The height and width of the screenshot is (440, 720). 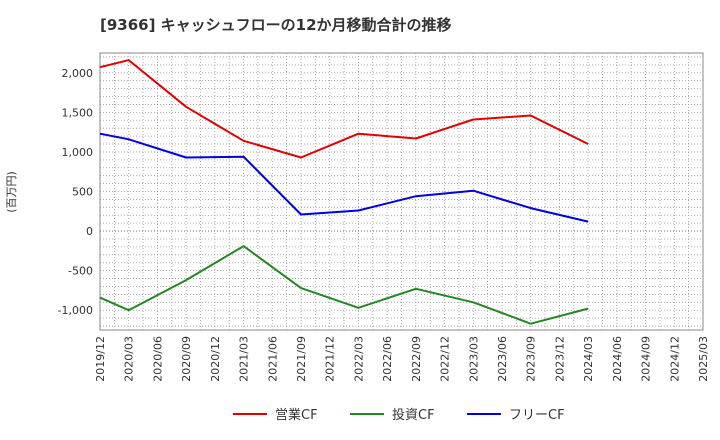 What do you see at coordinates (531, 359) in the screenshot?
I see `x-tick-label: 2023/09` at bounding box center [531, 359].